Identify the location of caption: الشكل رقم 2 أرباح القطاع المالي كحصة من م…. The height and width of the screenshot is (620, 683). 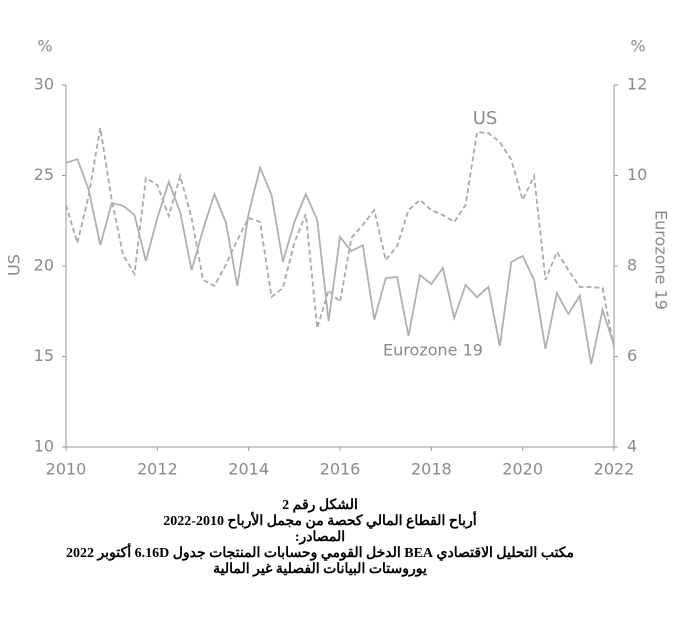
(320, 538).